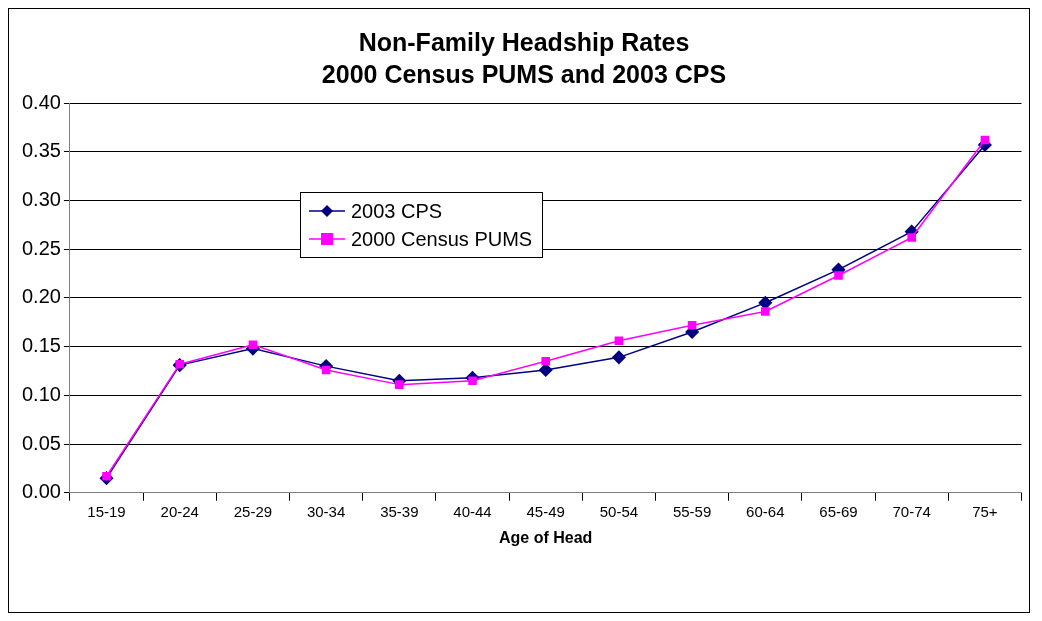 Image resolution: width=1042 pixels, height=621 pixels. What do you see at coordinates (41, 296) in the screenshot?
I see `y-tick-label: 0.20` at bounding box center [41, 296].